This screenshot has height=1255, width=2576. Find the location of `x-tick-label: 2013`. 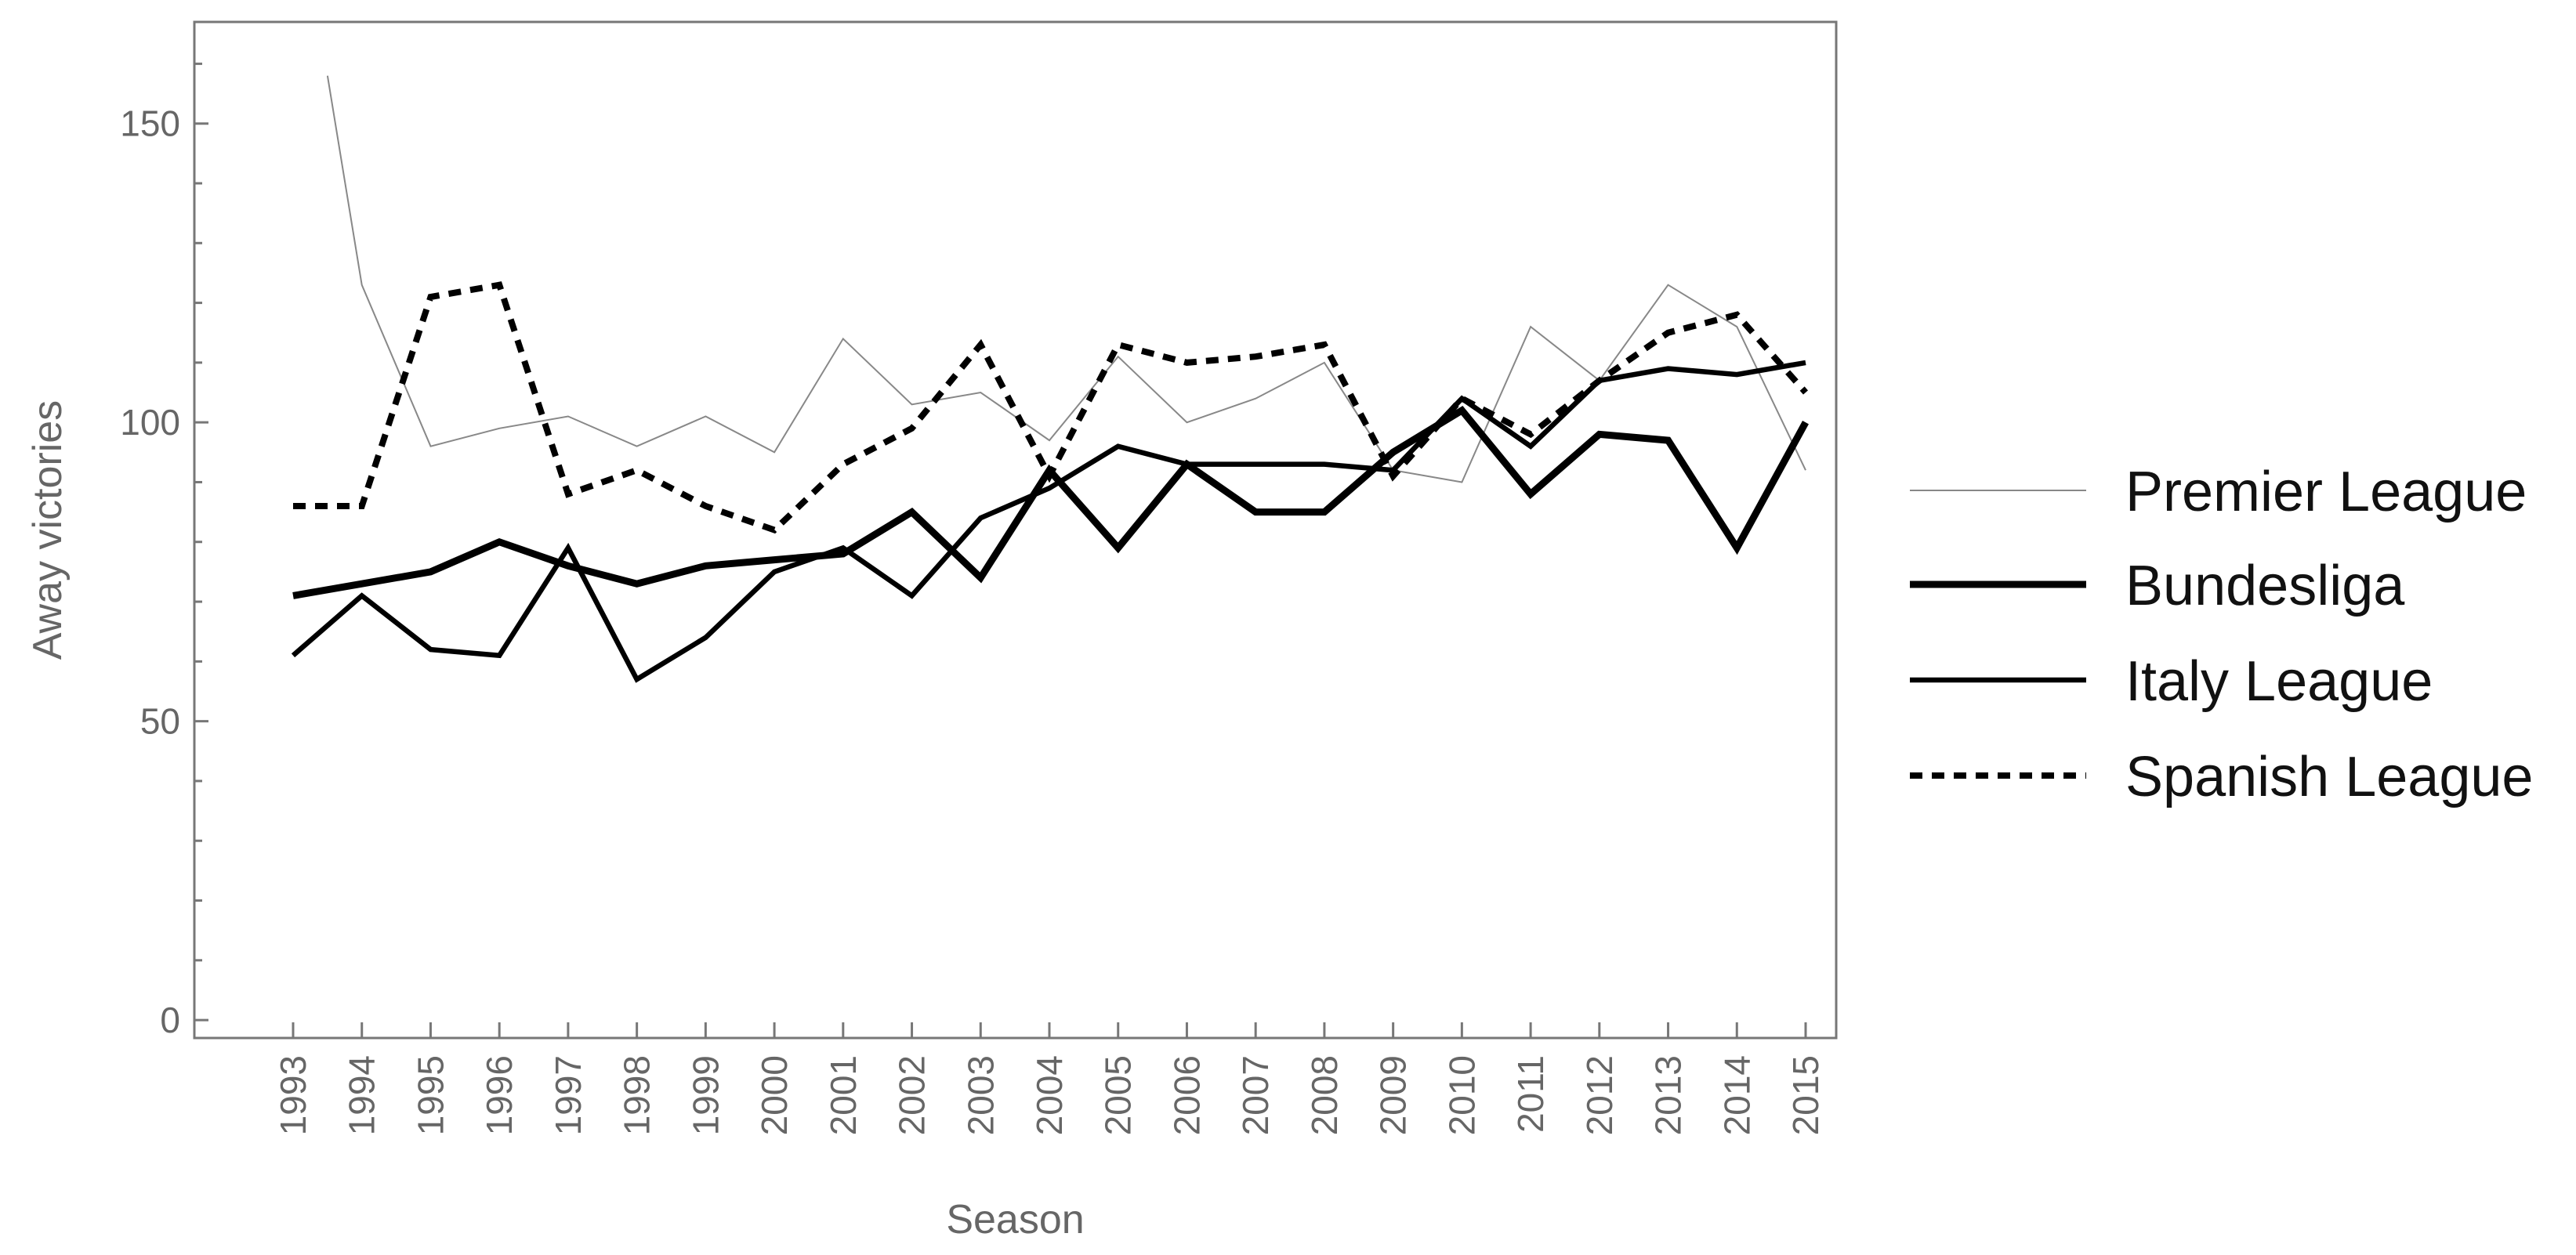

x-tick-label: 2013 is located at coordinates (1668, 1095).